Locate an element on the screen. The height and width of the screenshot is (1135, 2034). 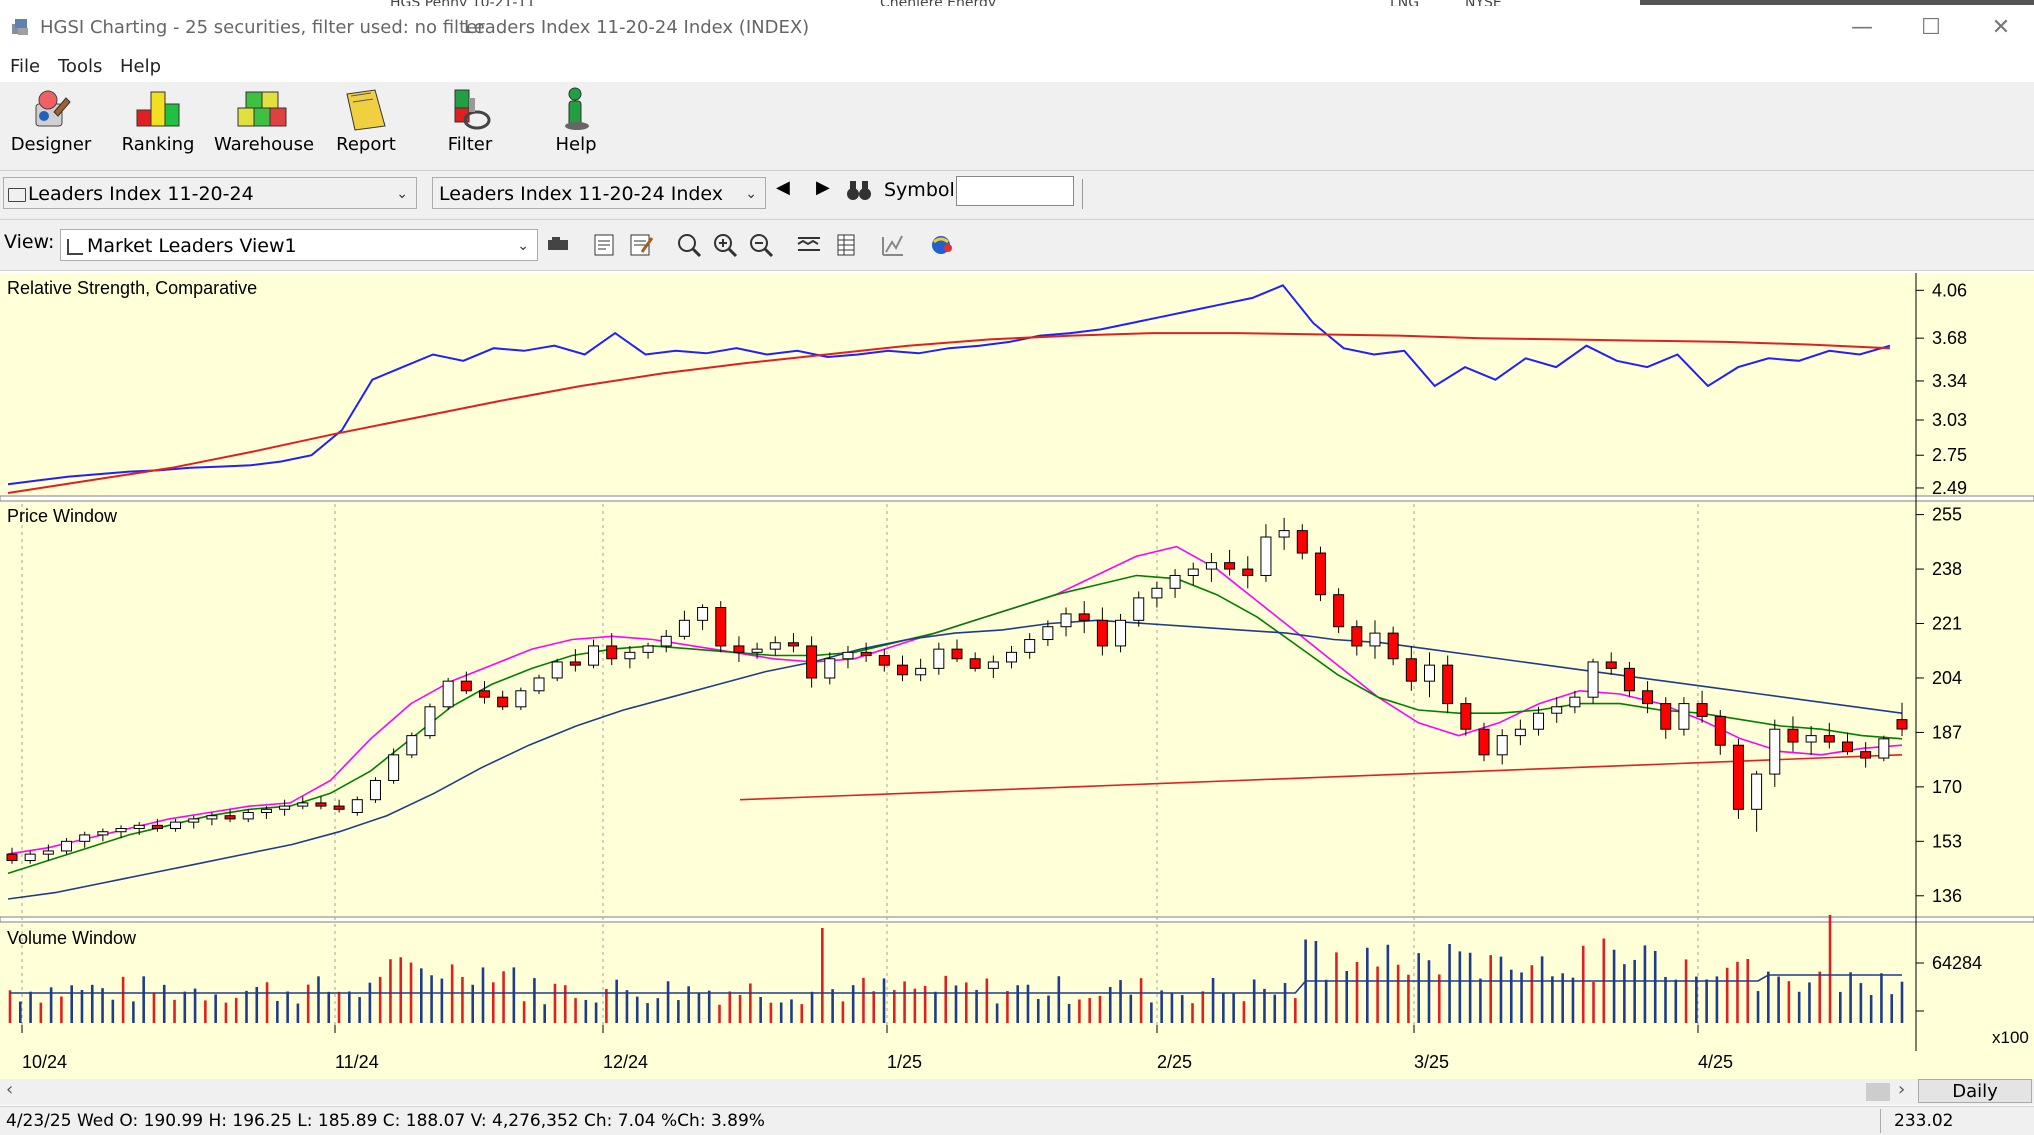
rs-tick-label: 3.68 is located at coordinates (1949, 338).